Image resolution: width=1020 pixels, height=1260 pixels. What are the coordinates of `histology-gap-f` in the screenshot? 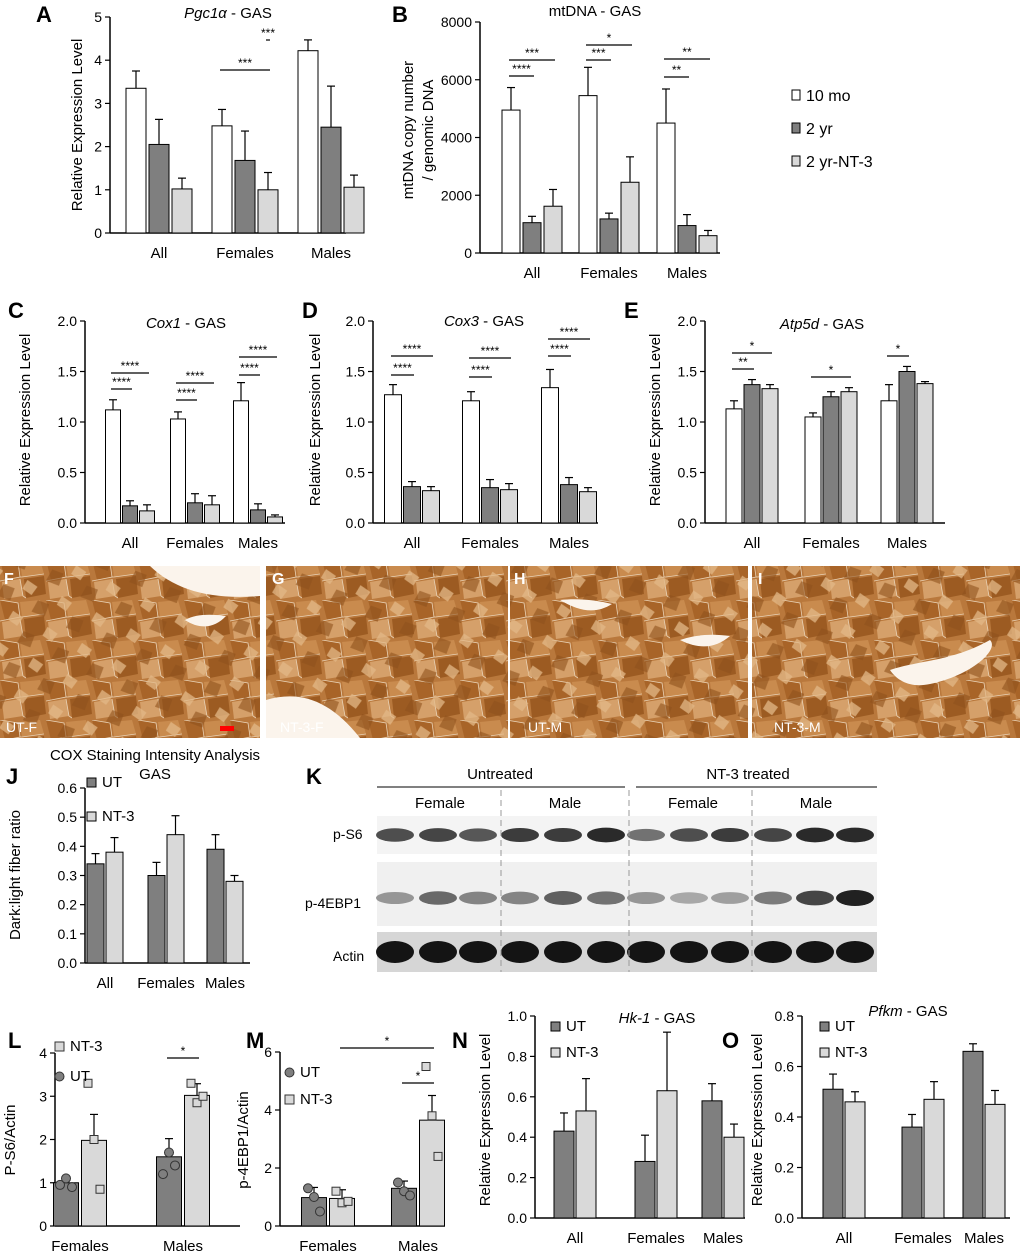 It's located at (205, 596).